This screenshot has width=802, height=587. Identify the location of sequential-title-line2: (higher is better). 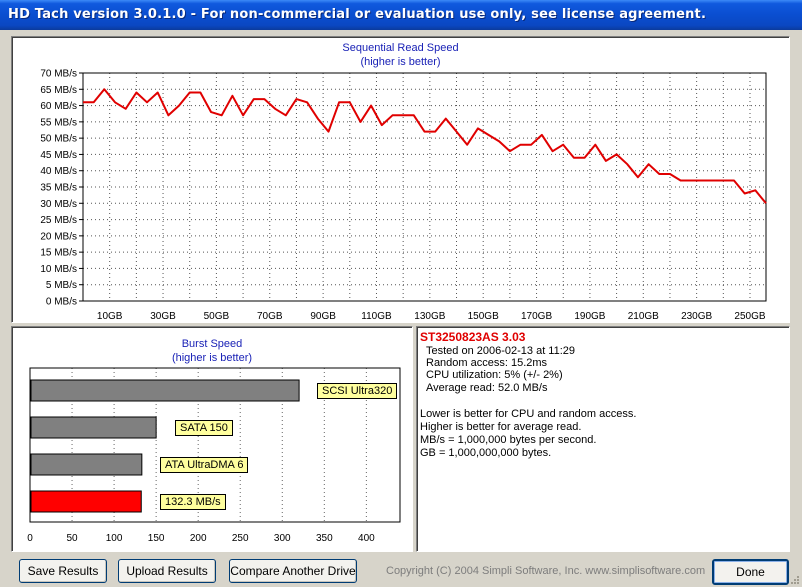
(400, 62).